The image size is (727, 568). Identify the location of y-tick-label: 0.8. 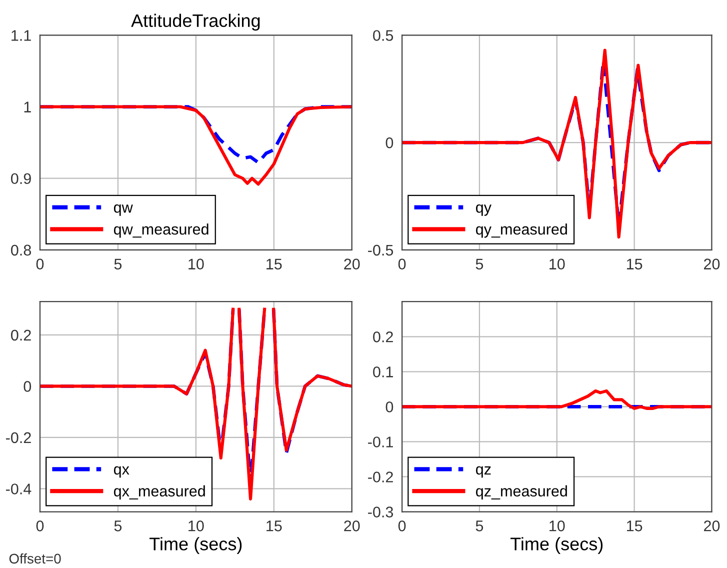
(21, 250).